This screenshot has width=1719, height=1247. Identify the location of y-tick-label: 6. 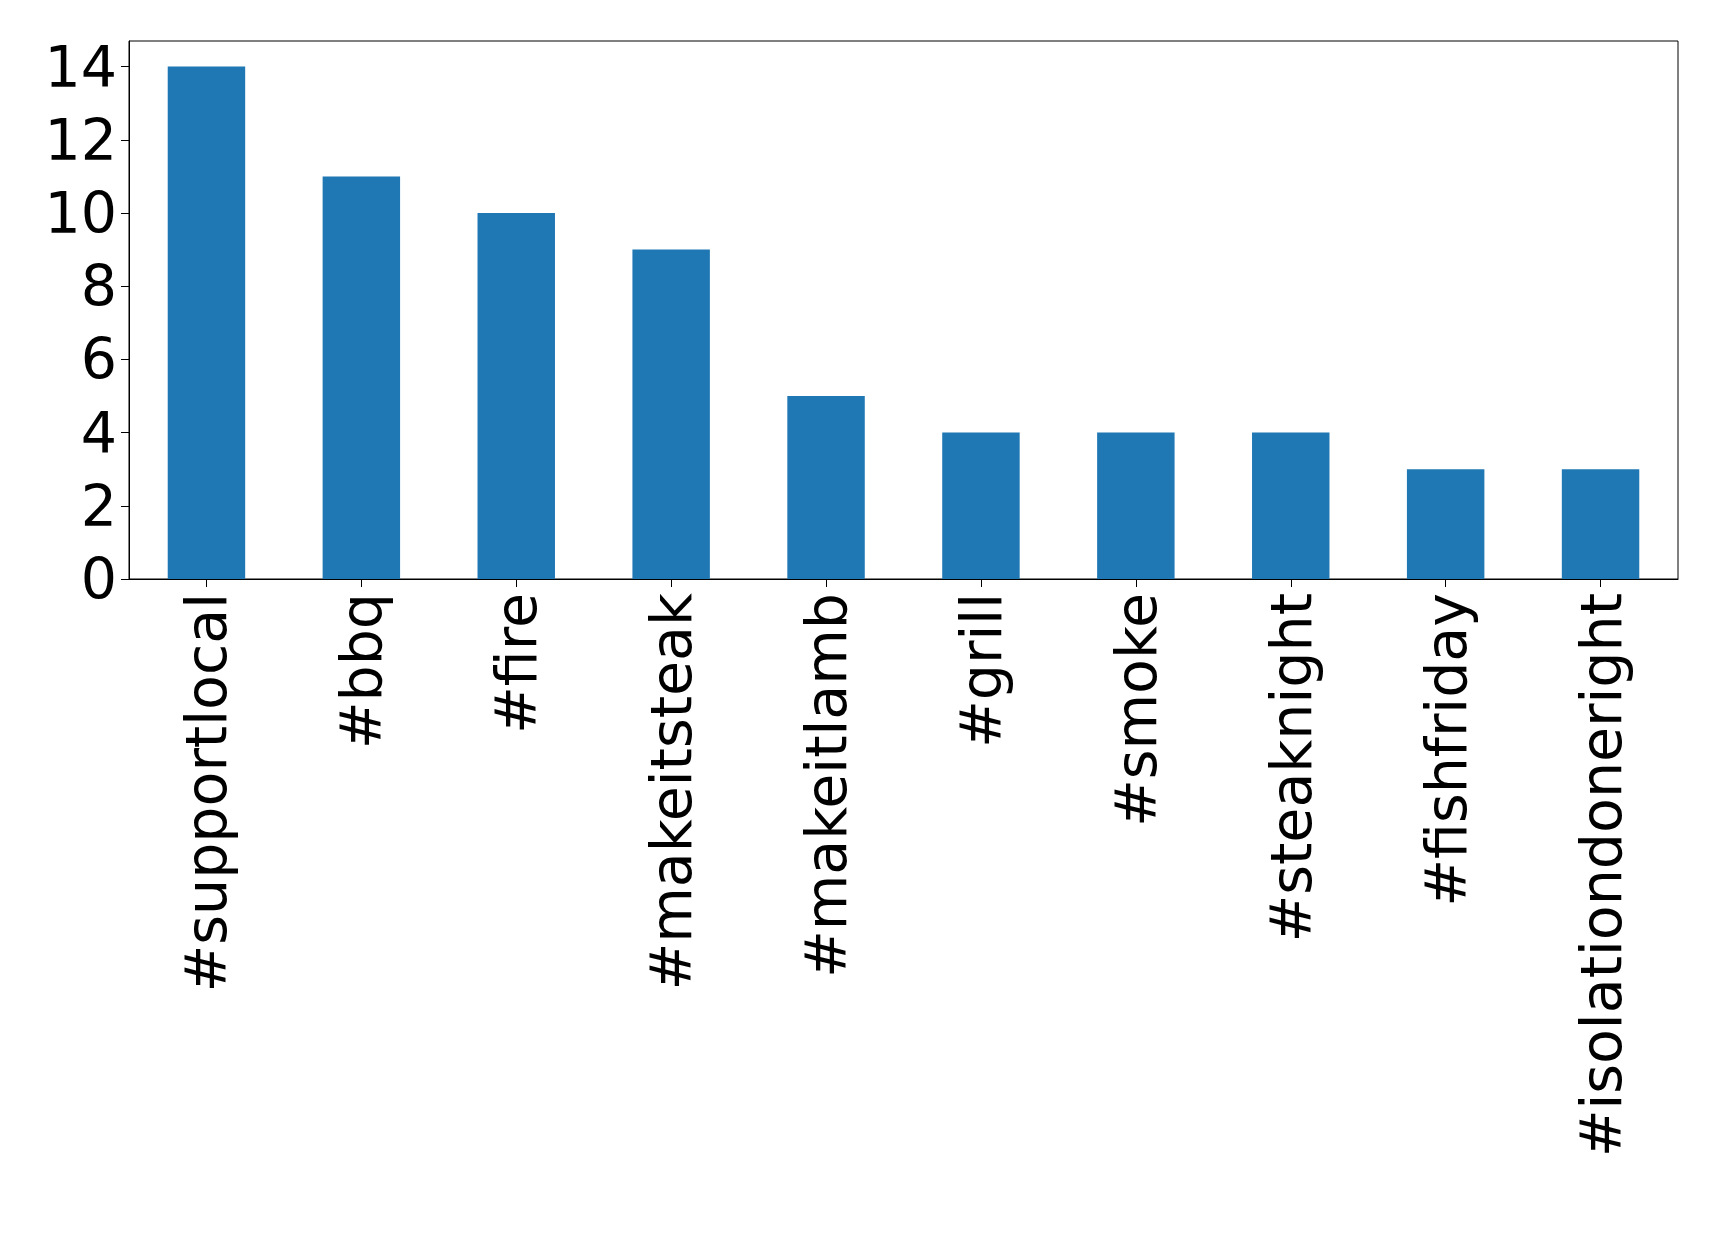
(98, 359).